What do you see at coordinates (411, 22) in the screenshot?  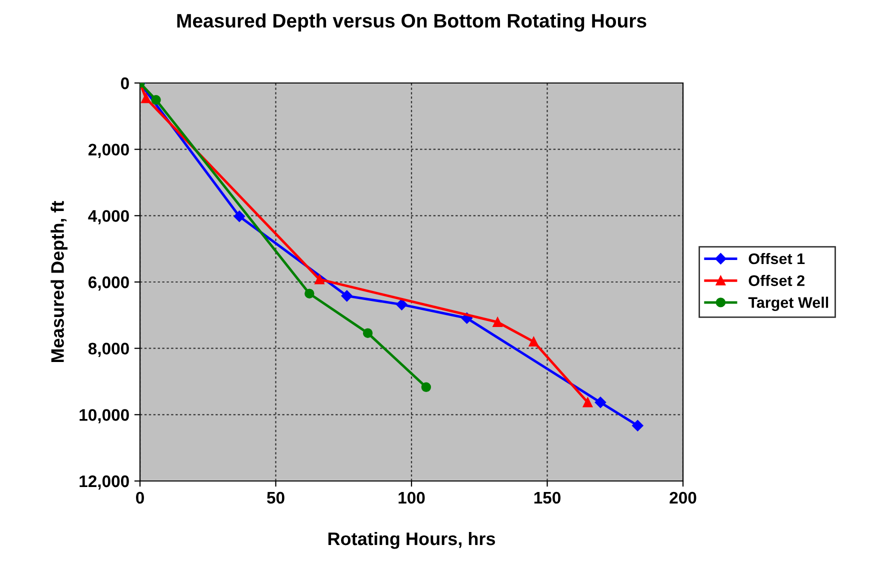 I see `chart-title: Measured Depth versus On Bottom Rotating Hours` at bounding box center [411, 22].